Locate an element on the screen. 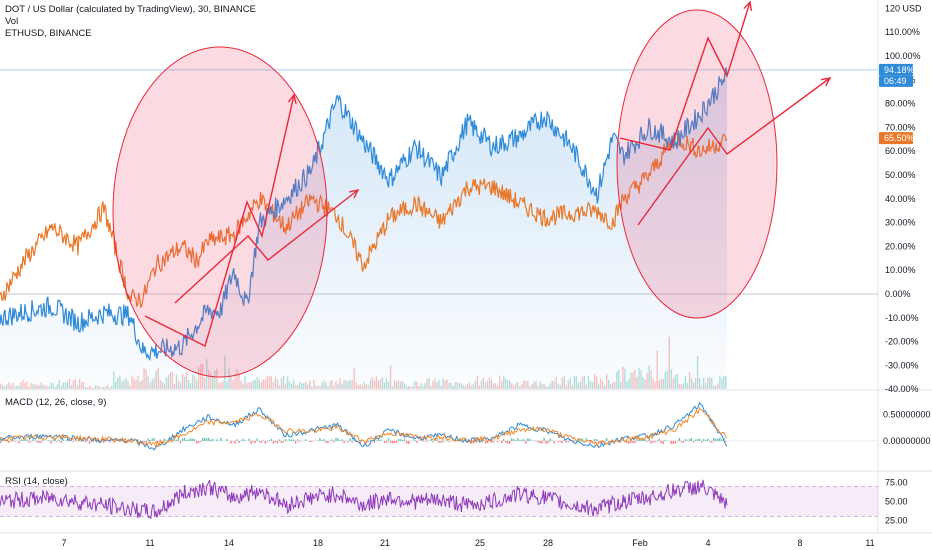  price-axis-label: 120 USD is located at coordinates (903, 8).